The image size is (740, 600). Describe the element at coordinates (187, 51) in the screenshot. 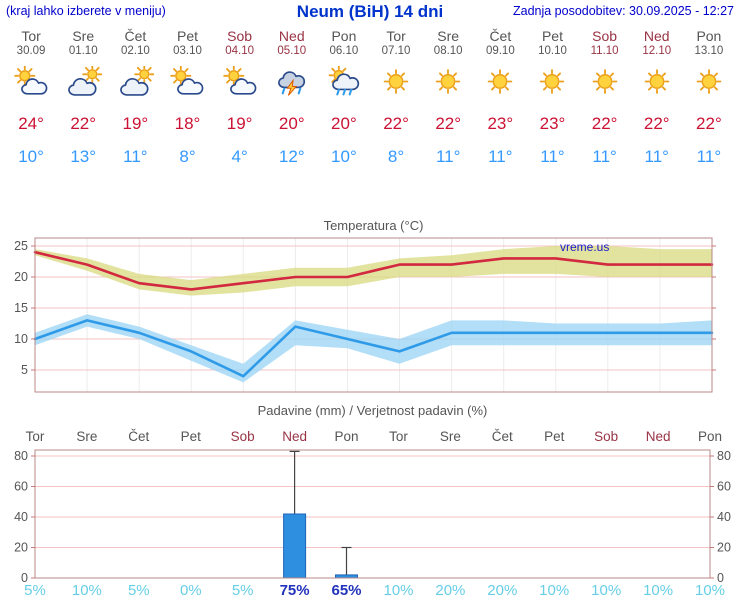

I see `day-date-label: 03.10` at that location.